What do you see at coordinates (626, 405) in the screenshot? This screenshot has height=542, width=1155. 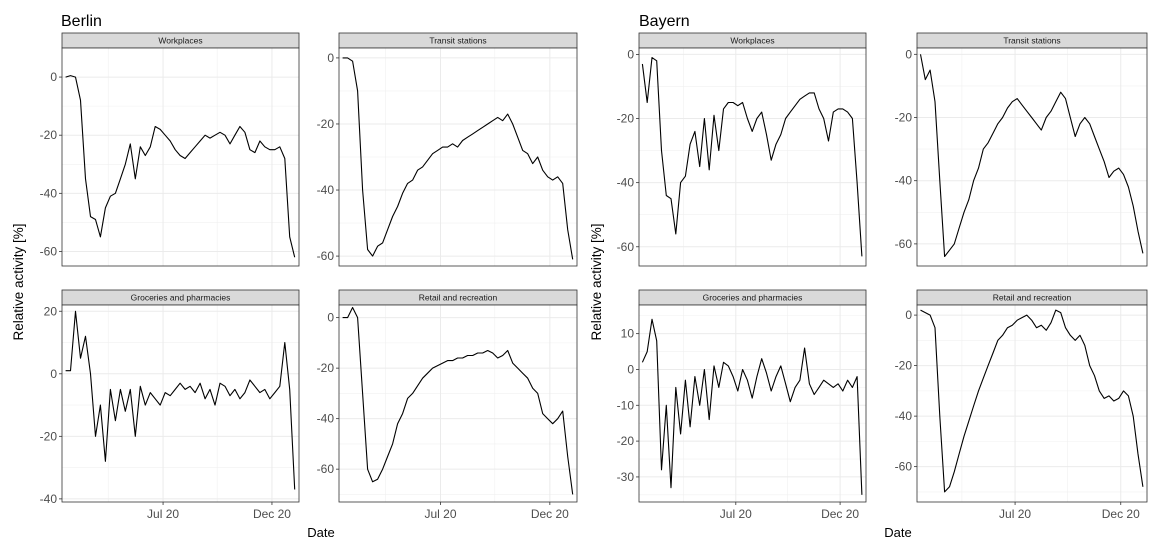 I see `y-tick-label: -10` at bounding box center [626, 405].